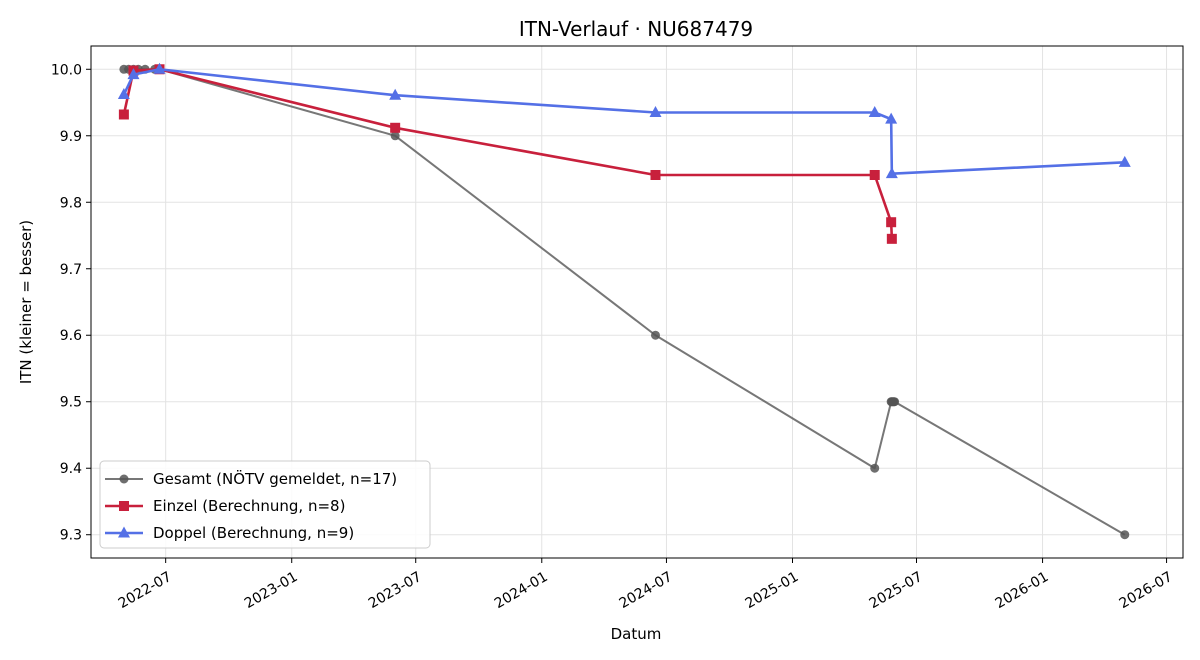 The image size is (1200, 660). I want to click on legend-item: Doppel (Berechnung, n=9), so click(229, 533).